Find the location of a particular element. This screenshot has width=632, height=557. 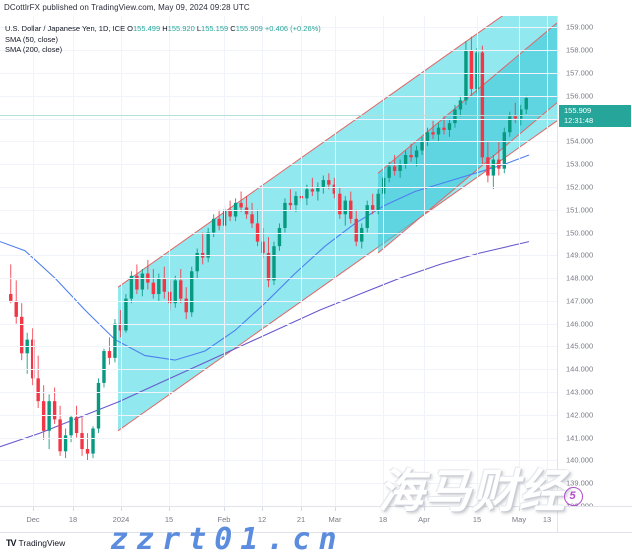

watermark-site-url: zzrt01.cn is located at coordinates (227, 539).